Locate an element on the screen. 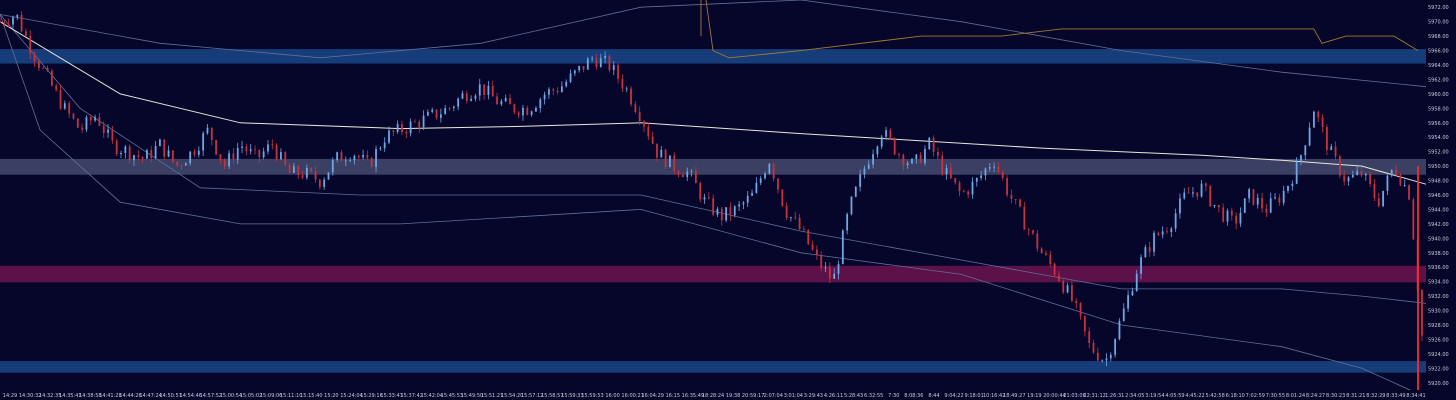  y-tick-label: 5970.00 is located at coordinates (1438, 23).